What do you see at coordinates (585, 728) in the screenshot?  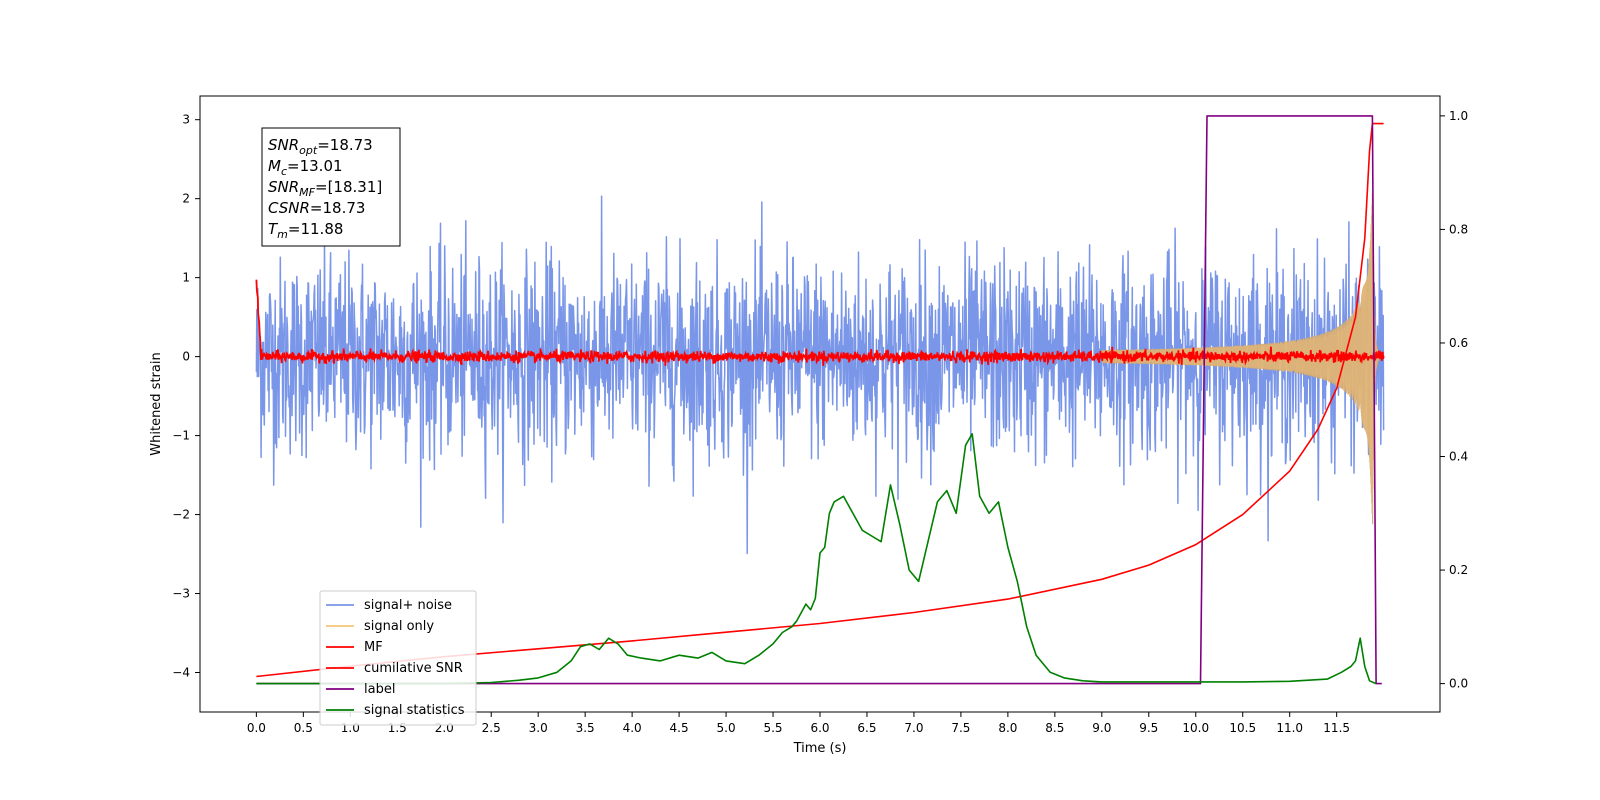 I see `x-tick-label: 3.5` at bounding box center [585, 728].